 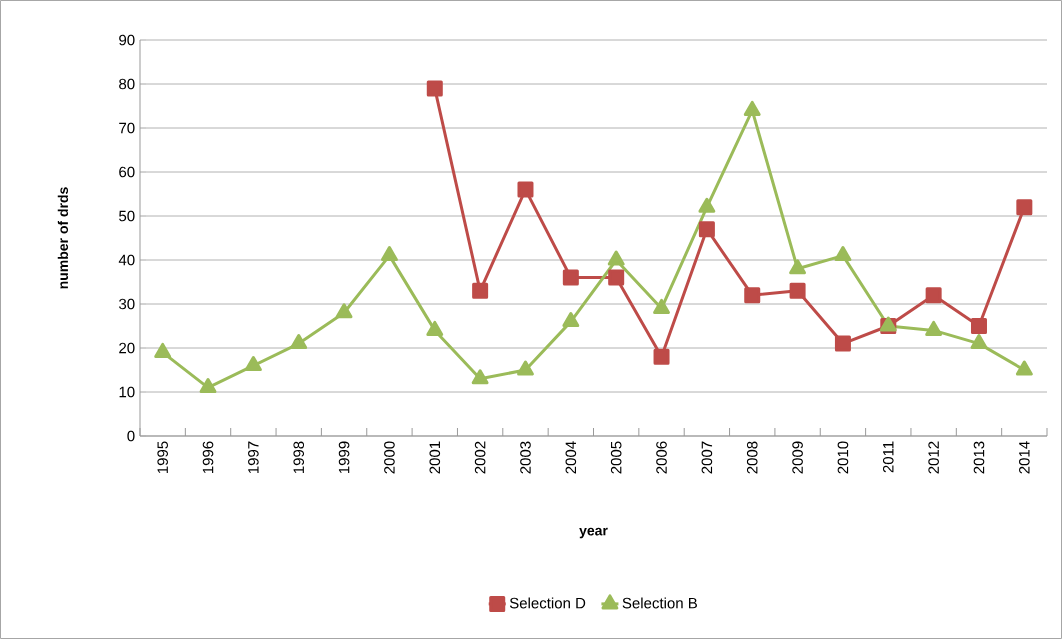 I want to click on x-tick-label: 2000, so click(x=389, y=457).